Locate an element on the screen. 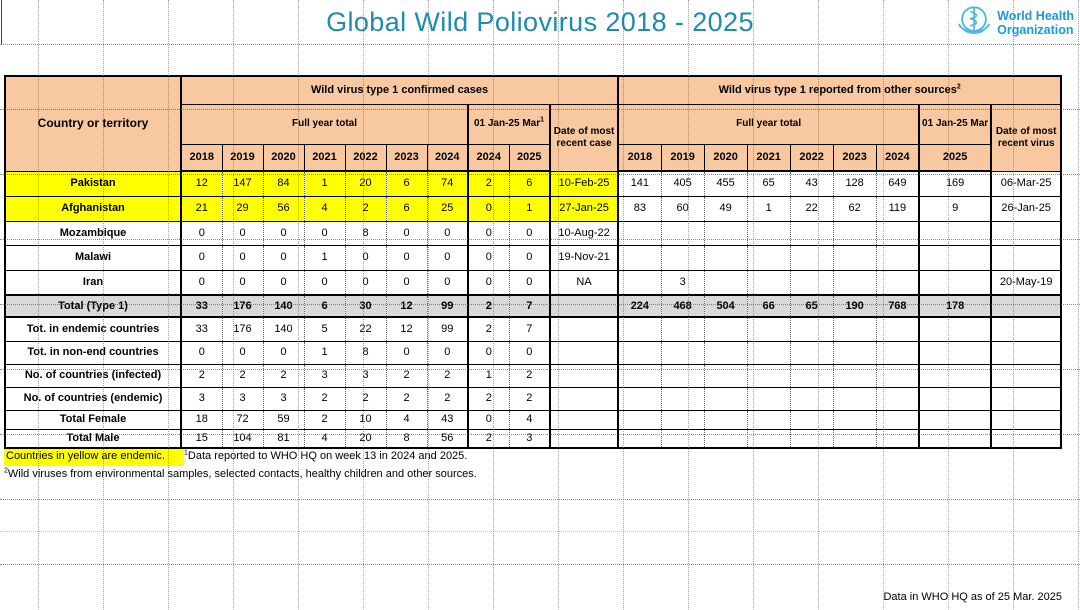 This screenshot has width=1080, height=610. row-label: Total (Type 1) is located at coordinates (93, 306).